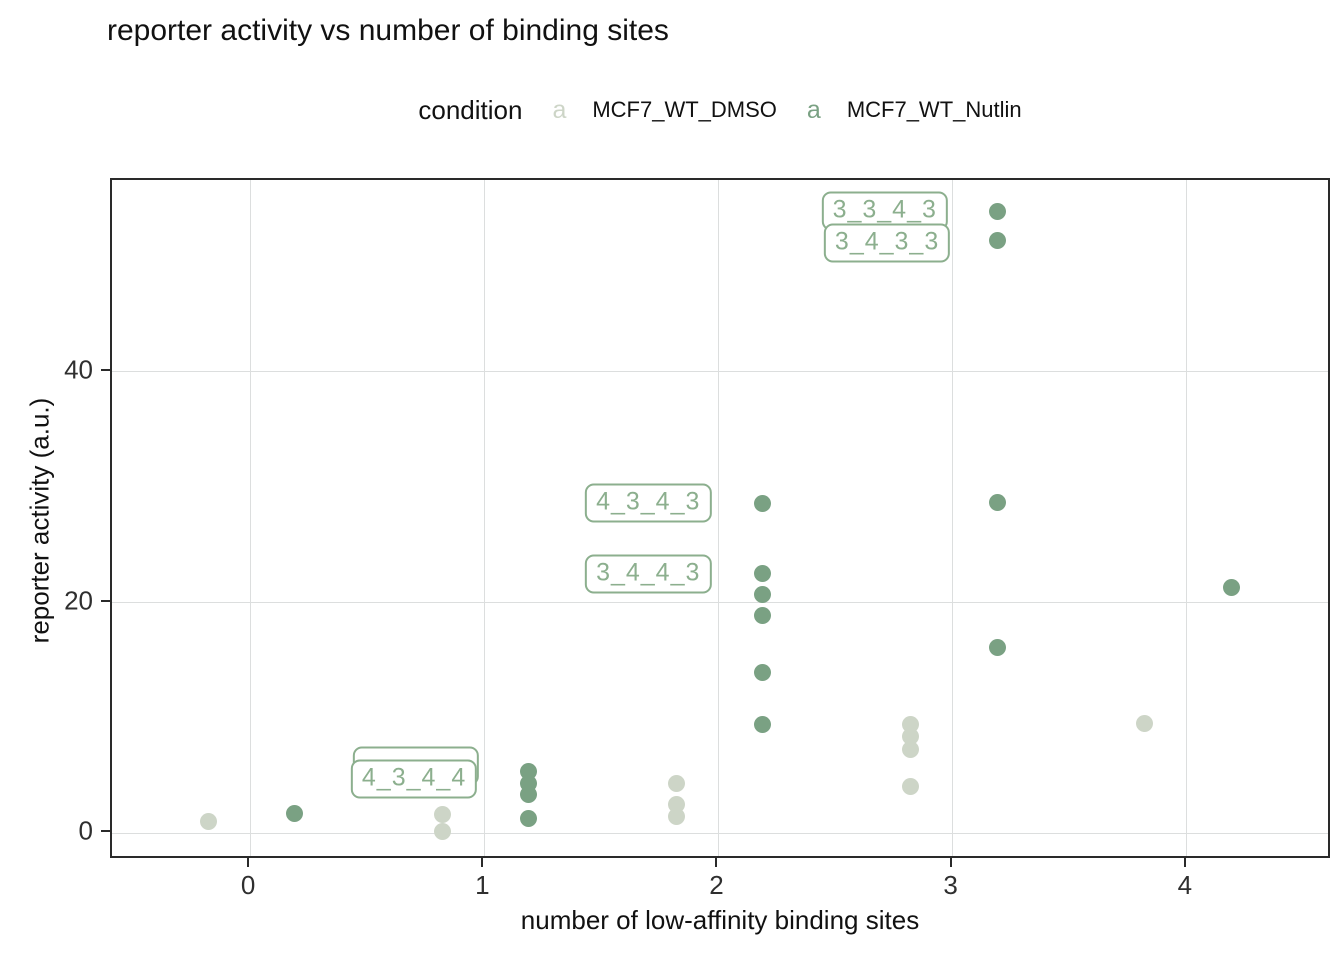 The width and height of the screenshot is (1344, 960). I want to click on legend-key-icon-nutlin: a, so click(813, 109).